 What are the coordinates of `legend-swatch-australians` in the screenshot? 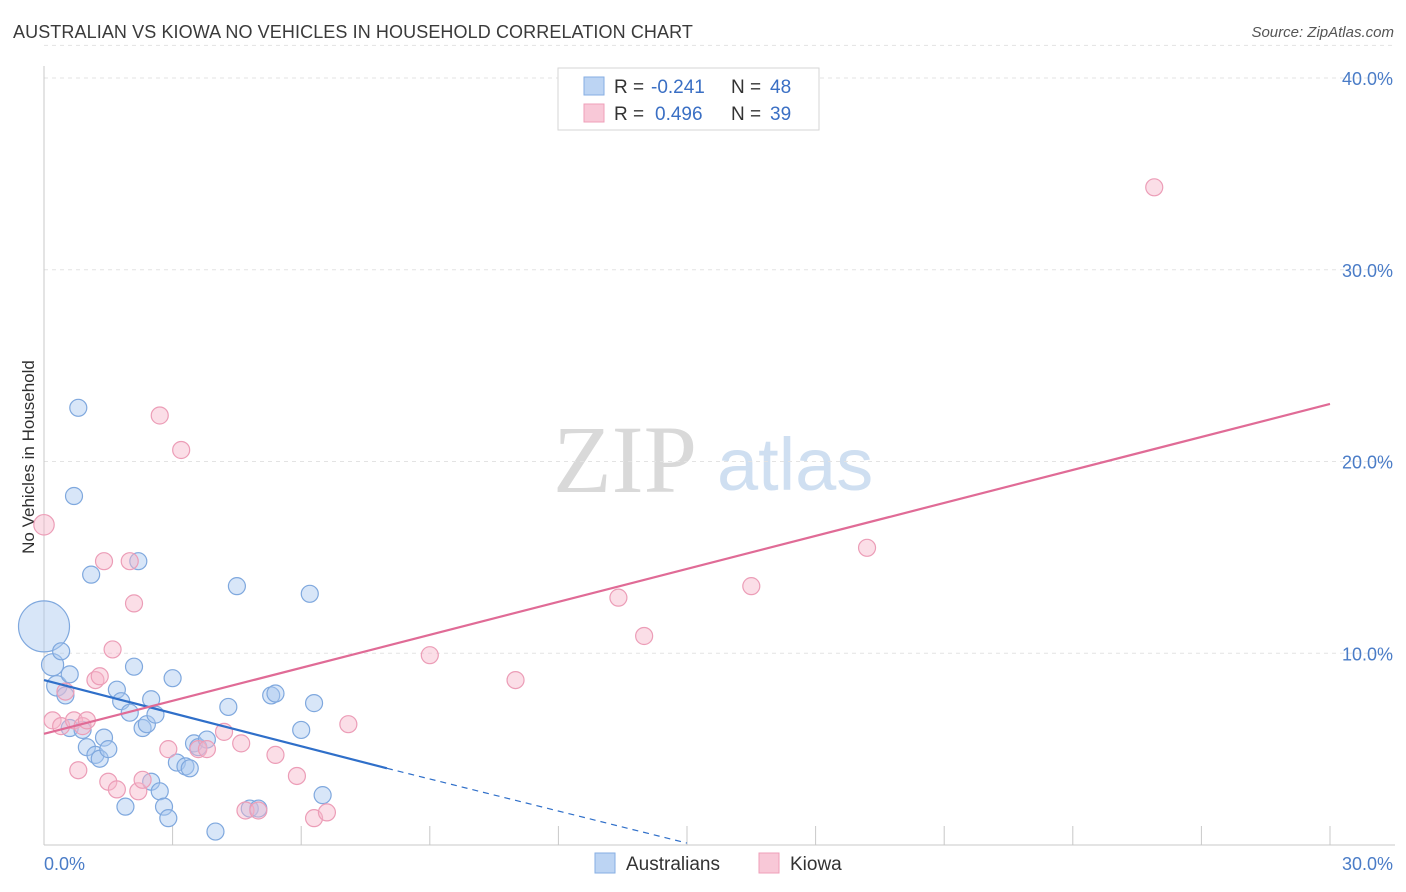 It's located at (594, 86).